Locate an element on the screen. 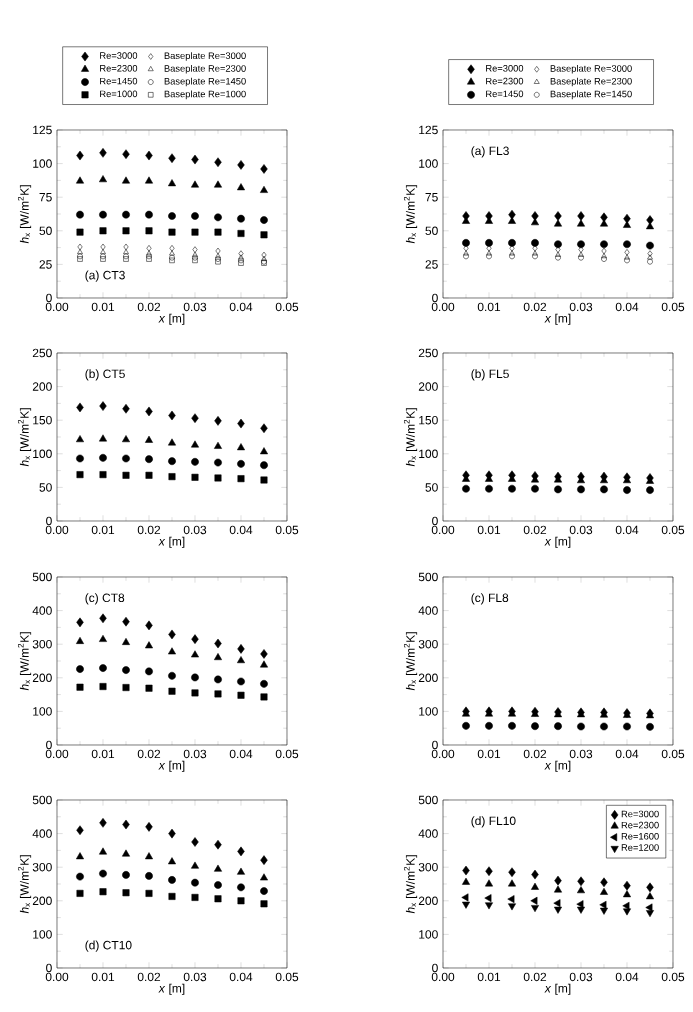 Image resolution: width=693 pixels, height=1012 pixels. legend-label: Baseplate Re=1000 is located at coordinates (205, 95).